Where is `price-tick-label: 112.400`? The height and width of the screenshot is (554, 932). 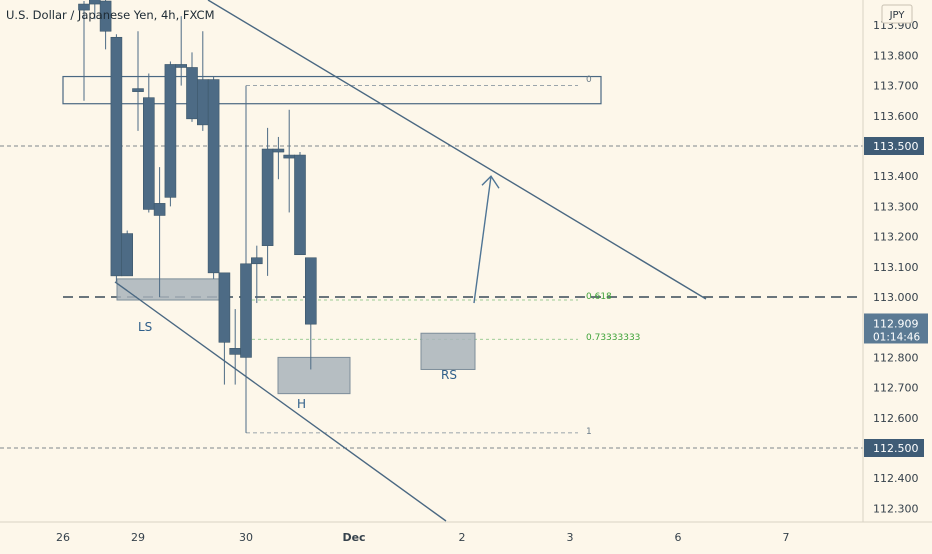 price-tick-label: 112.400 is located at coordinates (896, 478).